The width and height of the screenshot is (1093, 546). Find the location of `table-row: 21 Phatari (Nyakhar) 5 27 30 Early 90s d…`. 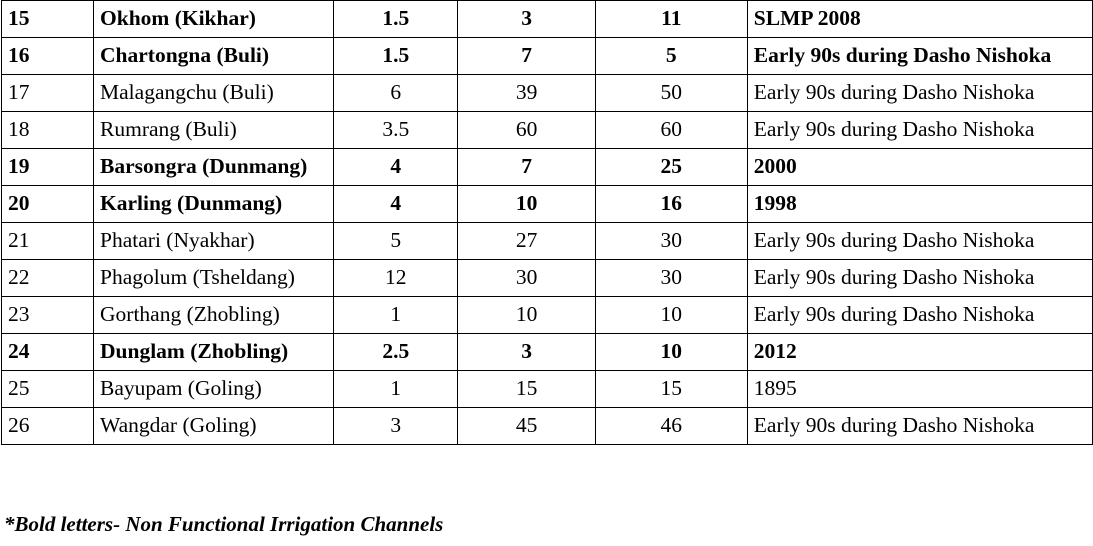

table-row: 21 Phatari (Nyakhar) 5 27 30 Early 90s d… is located at coordinates (546, 241).